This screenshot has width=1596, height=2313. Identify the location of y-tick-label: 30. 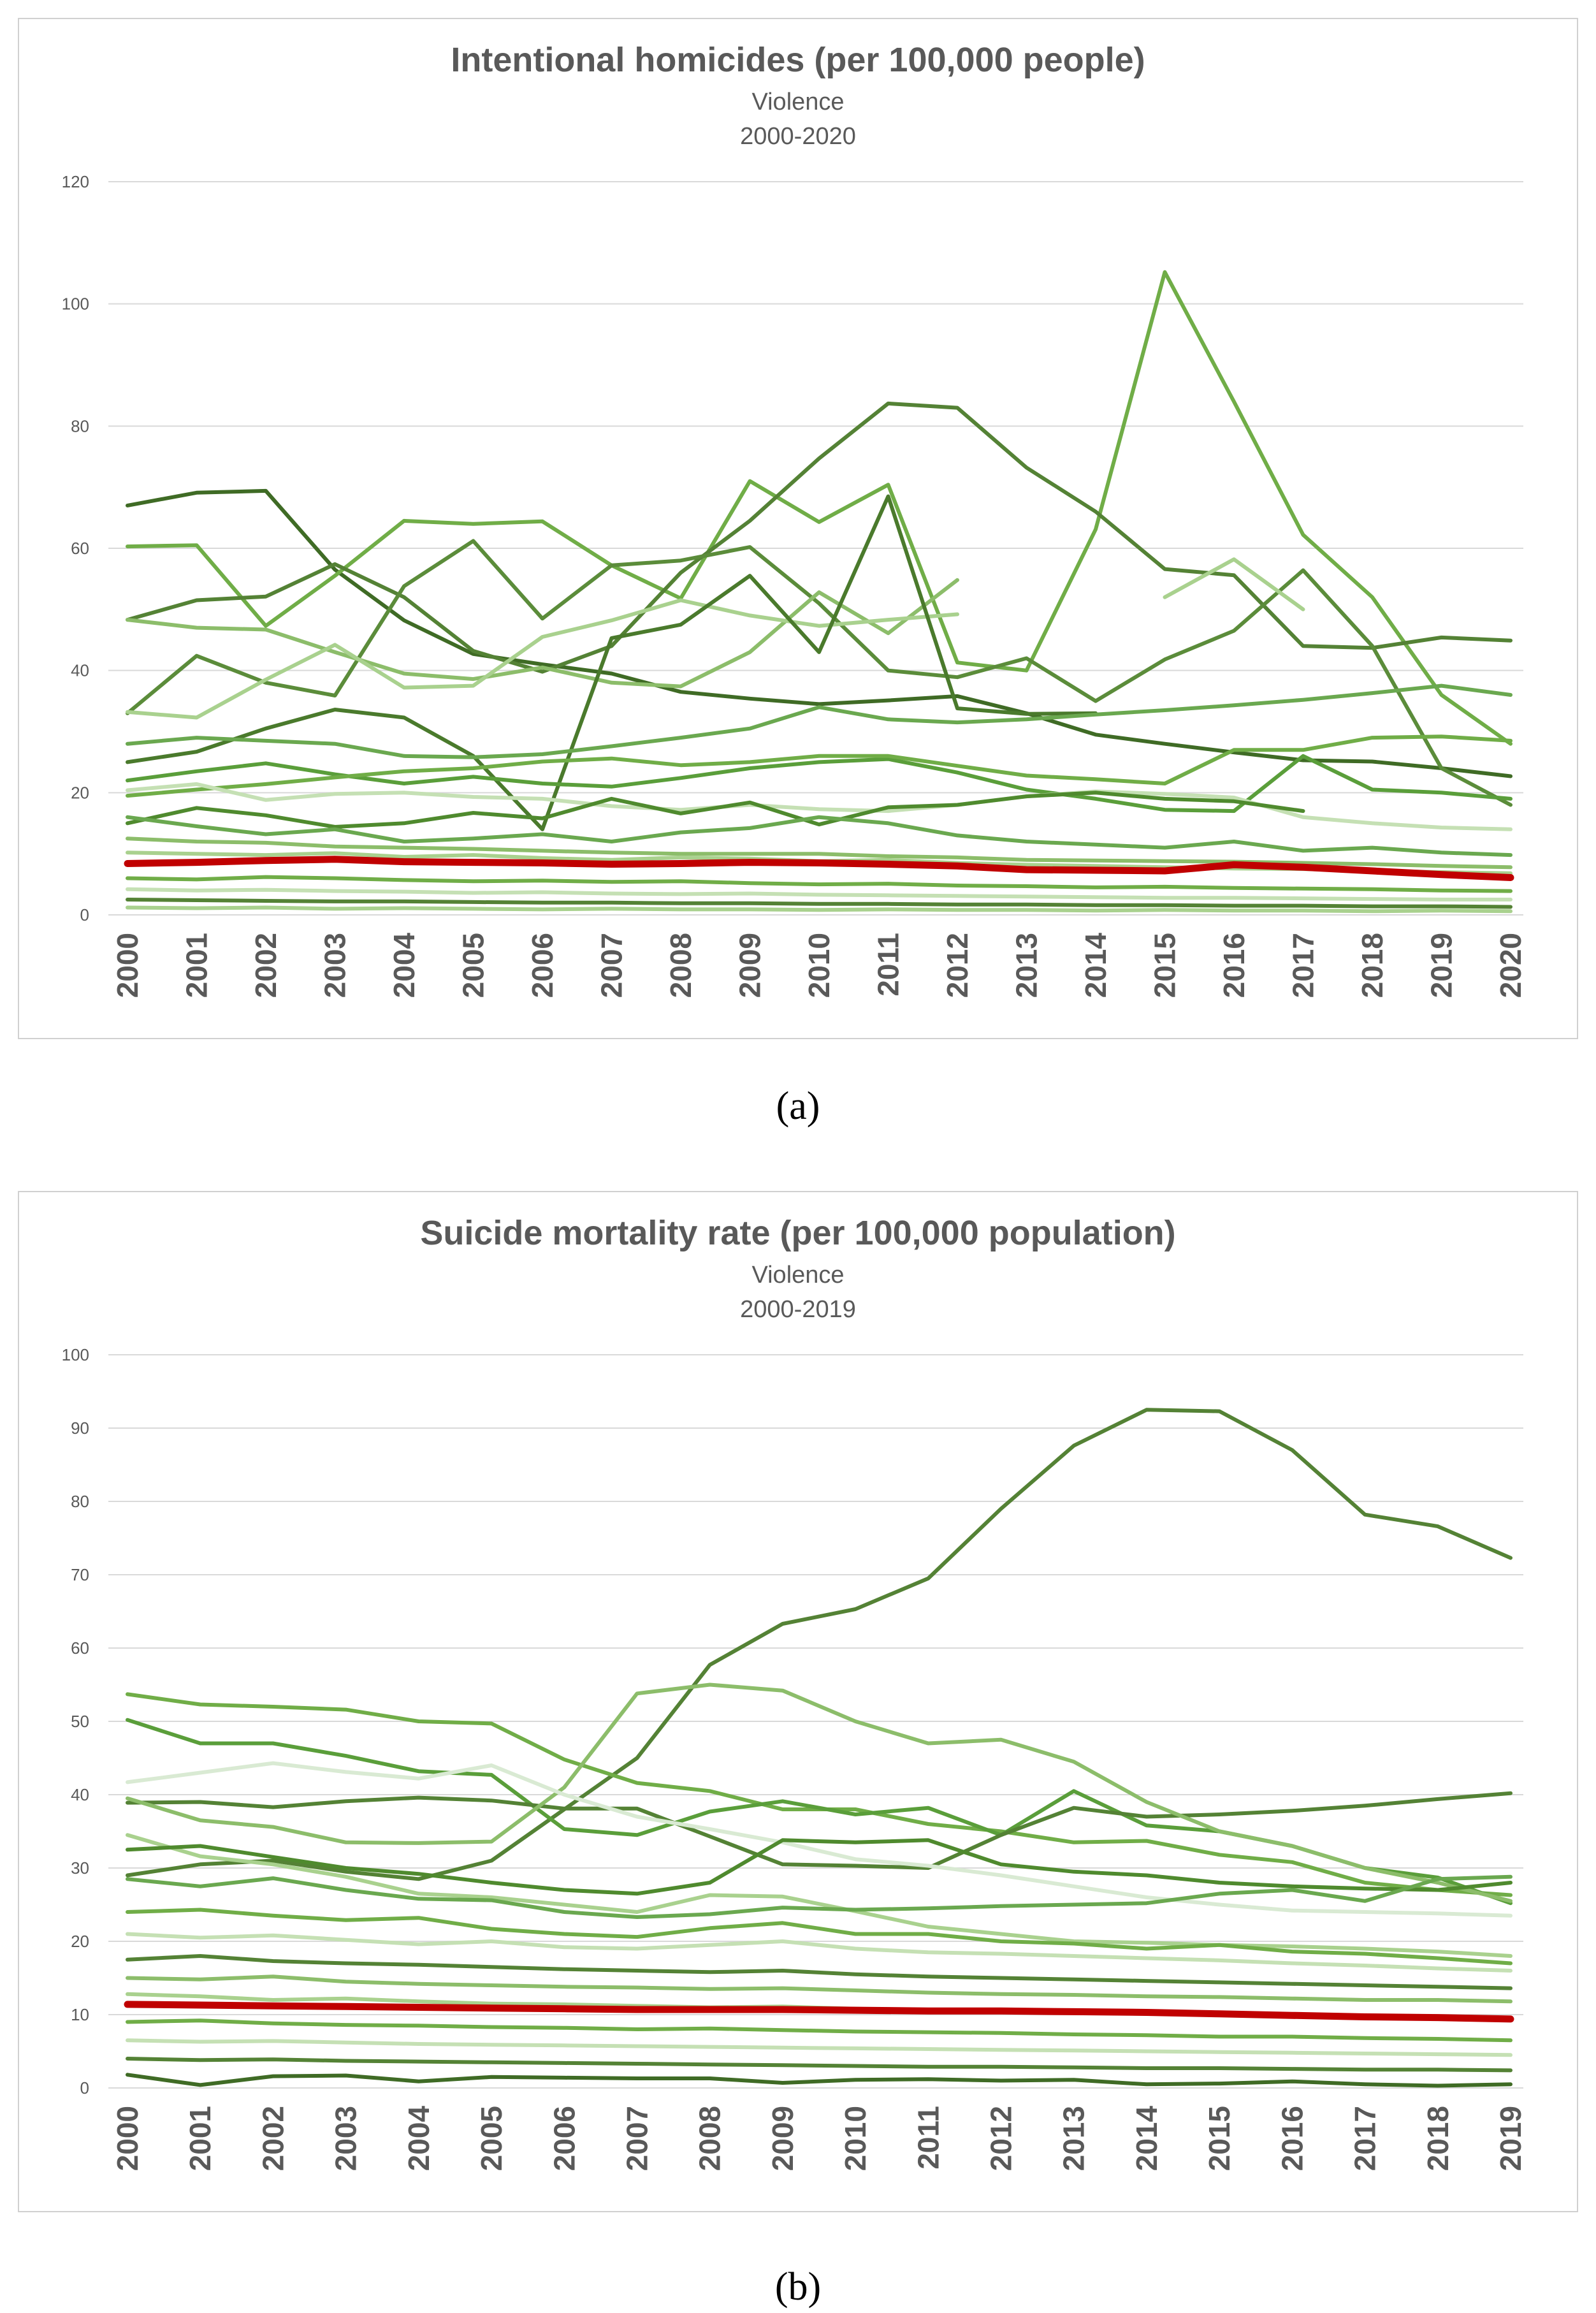
(80, 1868).